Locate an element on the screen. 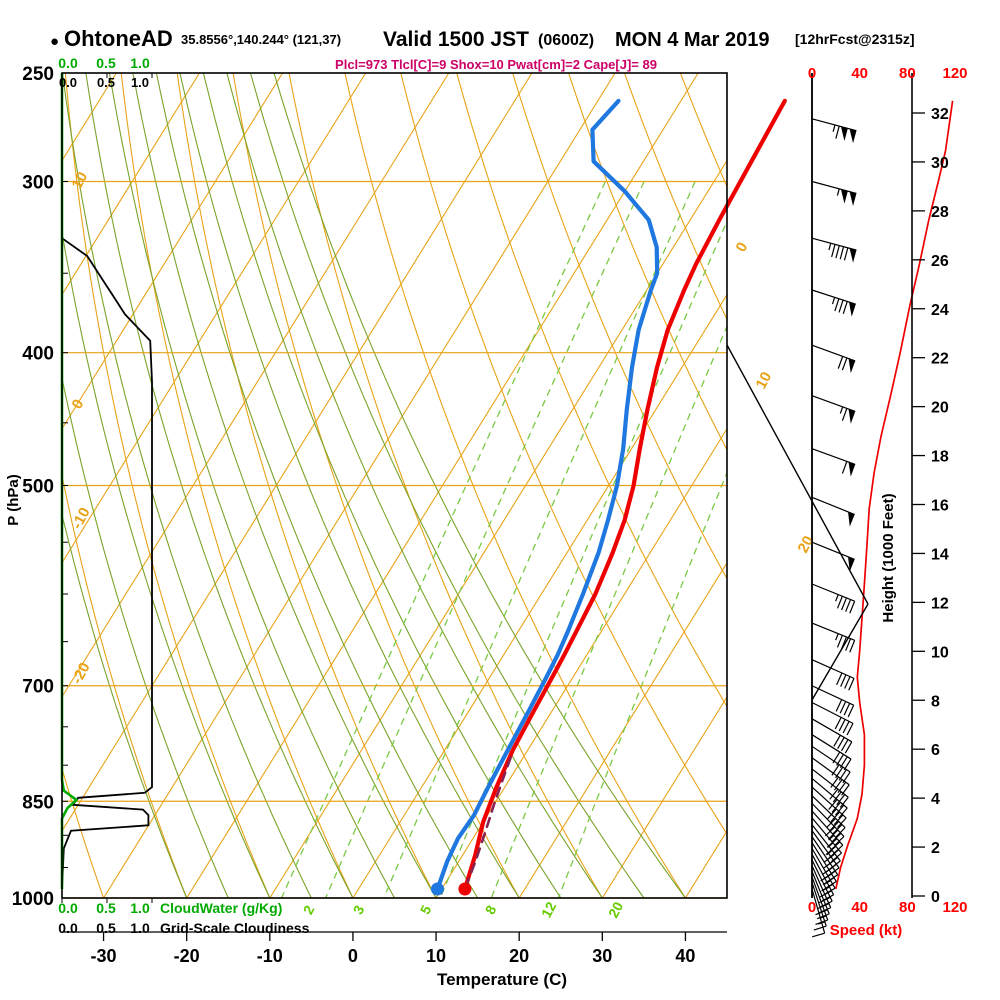 The height and width of the screenshot is (1000, 1000). temperature-tick-label: 20 is located at coordinates (519, 956).